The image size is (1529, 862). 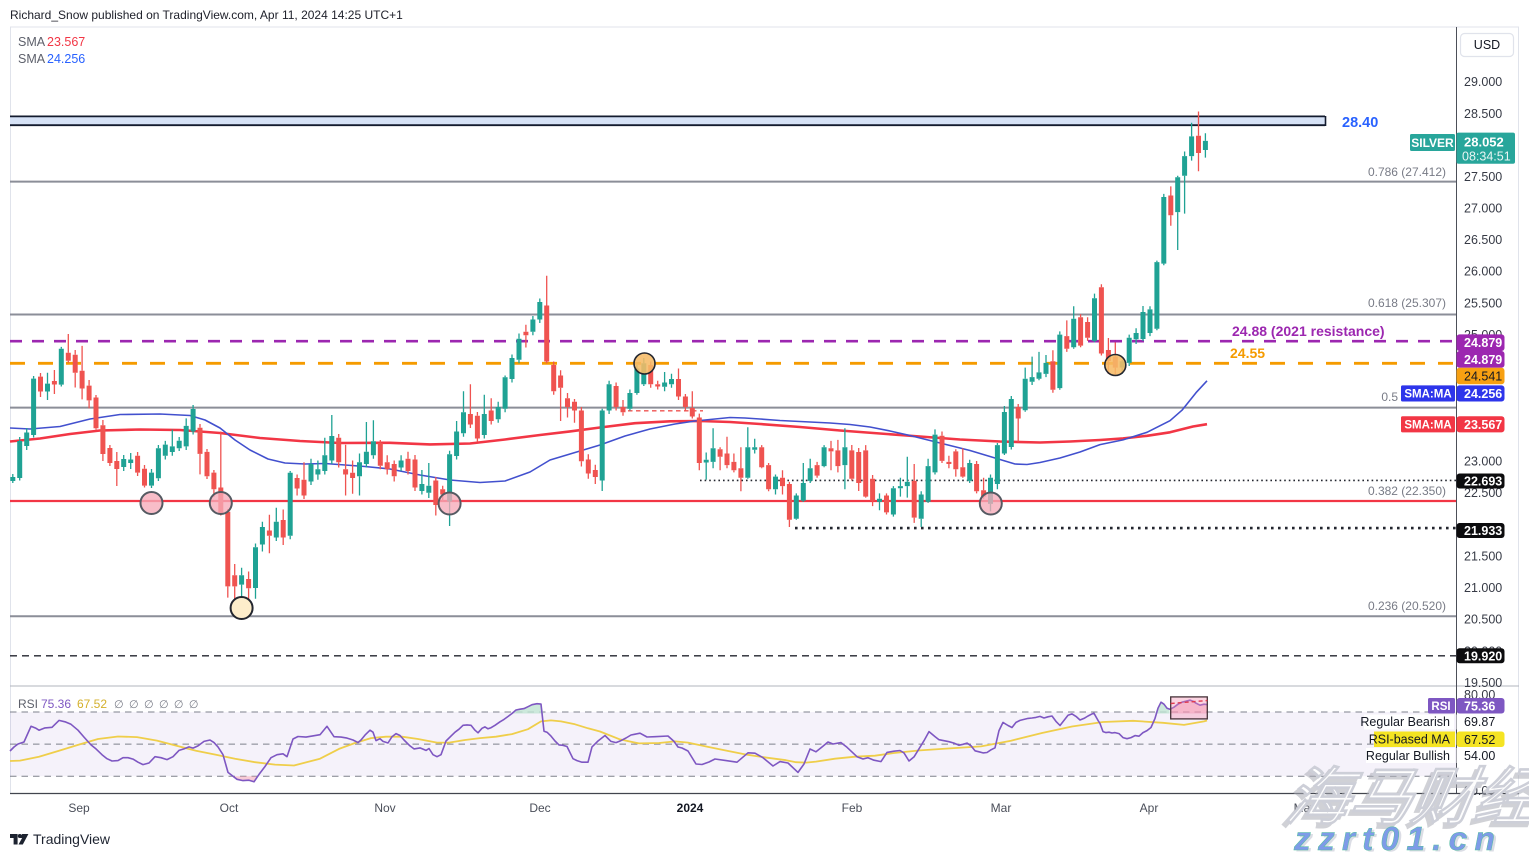 I want to click on svg-text: 54.00, so click(x=1479, y=756).